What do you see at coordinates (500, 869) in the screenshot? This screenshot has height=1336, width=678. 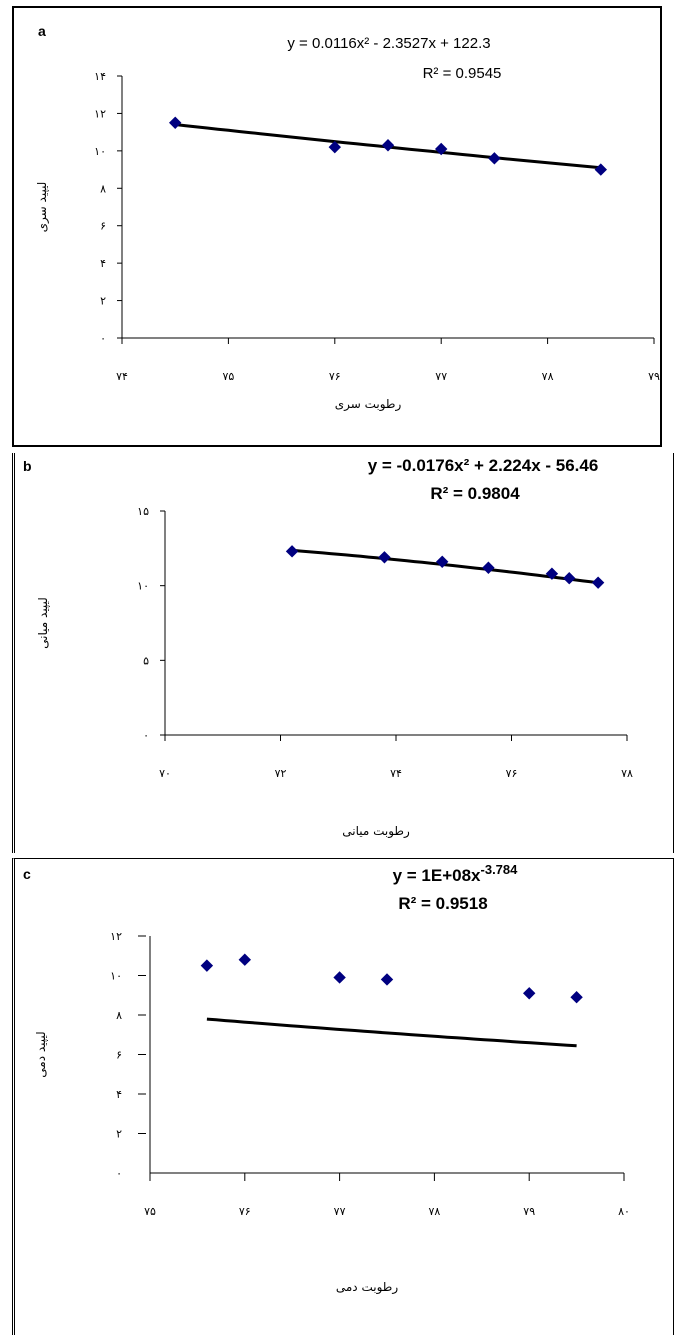 I see `equation-exponent: -3.784` at bounding box center [500, 869].